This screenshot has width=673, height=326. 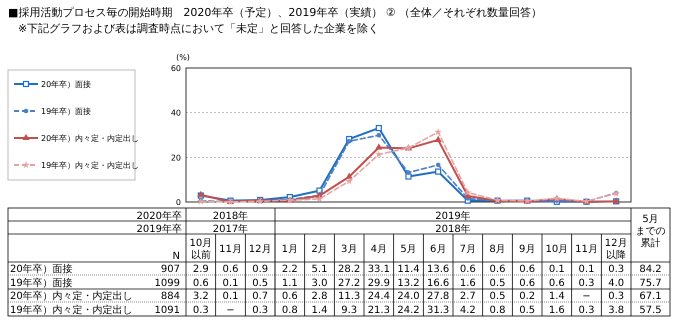 I want to click on text: 84.2, so click(x=650, y=269).